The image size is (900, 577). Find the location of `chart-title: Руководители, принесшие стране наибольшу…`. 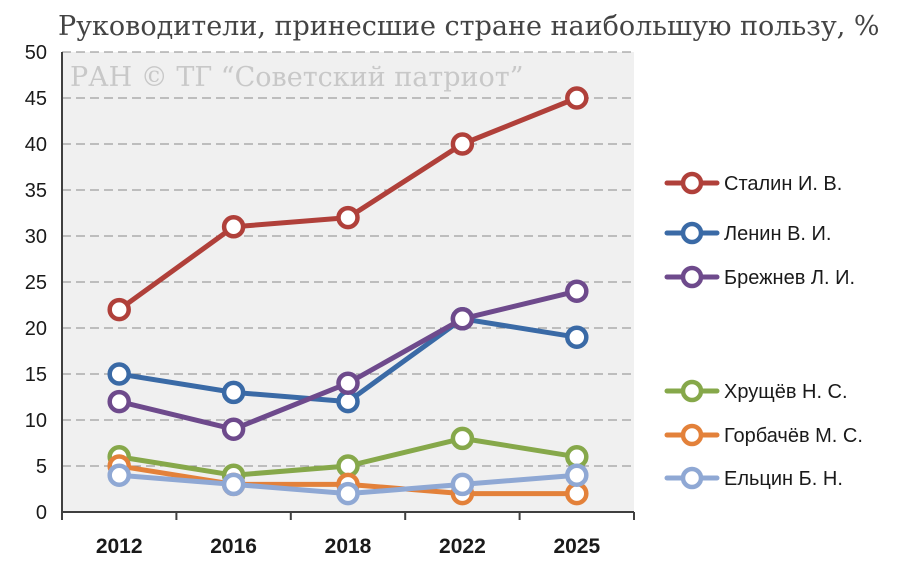

chart-title: Руководители, принесшие стране наибольшу… is located at coordinates (469, 26).